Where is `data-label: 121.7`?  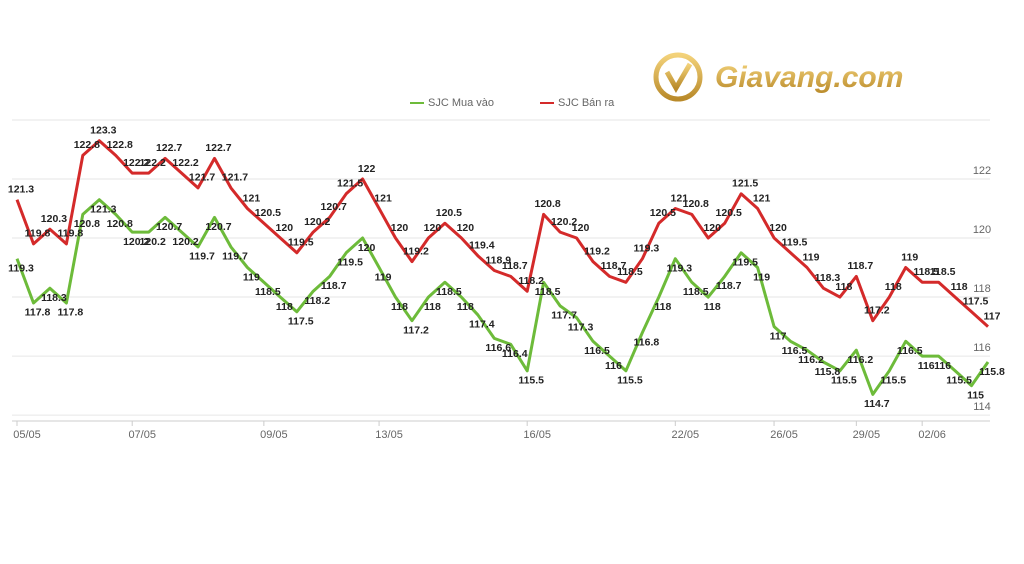
data-label: 121.7 is located at coordinates (202, 178).